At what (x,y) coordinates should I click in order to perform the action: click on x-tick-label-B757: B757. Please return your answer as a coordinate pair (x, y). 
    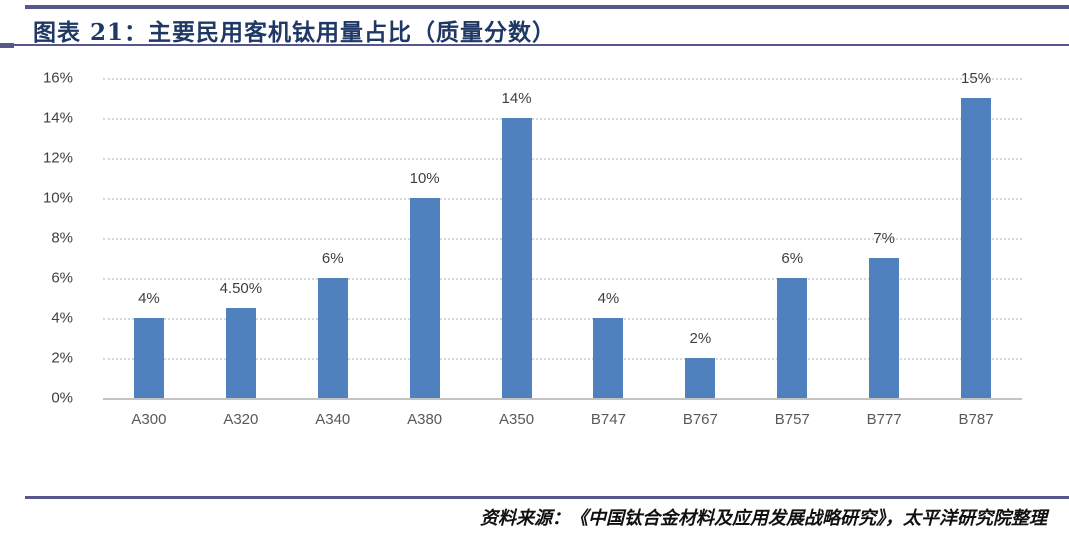
    Looking at the image, I should click on (792, 419).